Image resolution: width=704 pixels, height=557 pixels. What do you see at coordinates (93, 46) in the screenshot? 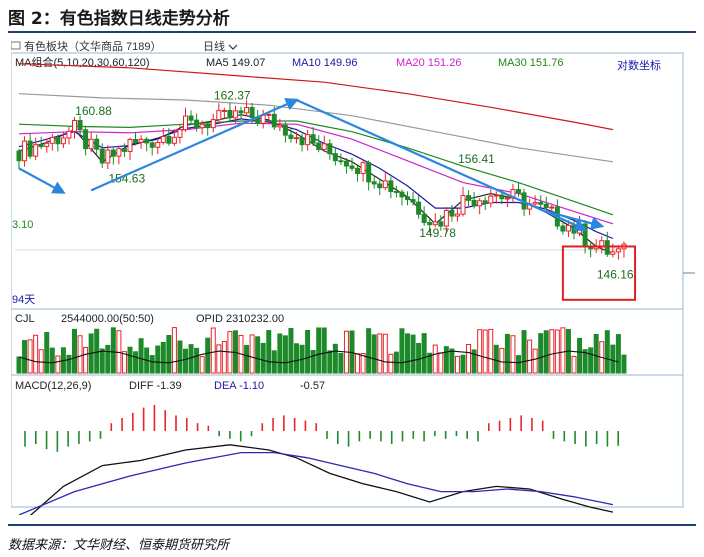
I see `instrument-label: 有色板块（文华商品 7189）` at bounding box center [93, 46].